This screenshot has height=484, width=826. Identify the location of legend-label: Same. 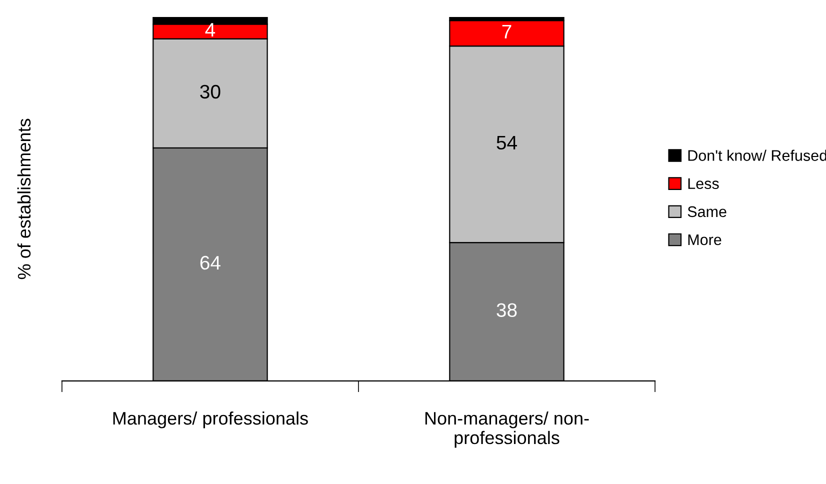
(707, 212).